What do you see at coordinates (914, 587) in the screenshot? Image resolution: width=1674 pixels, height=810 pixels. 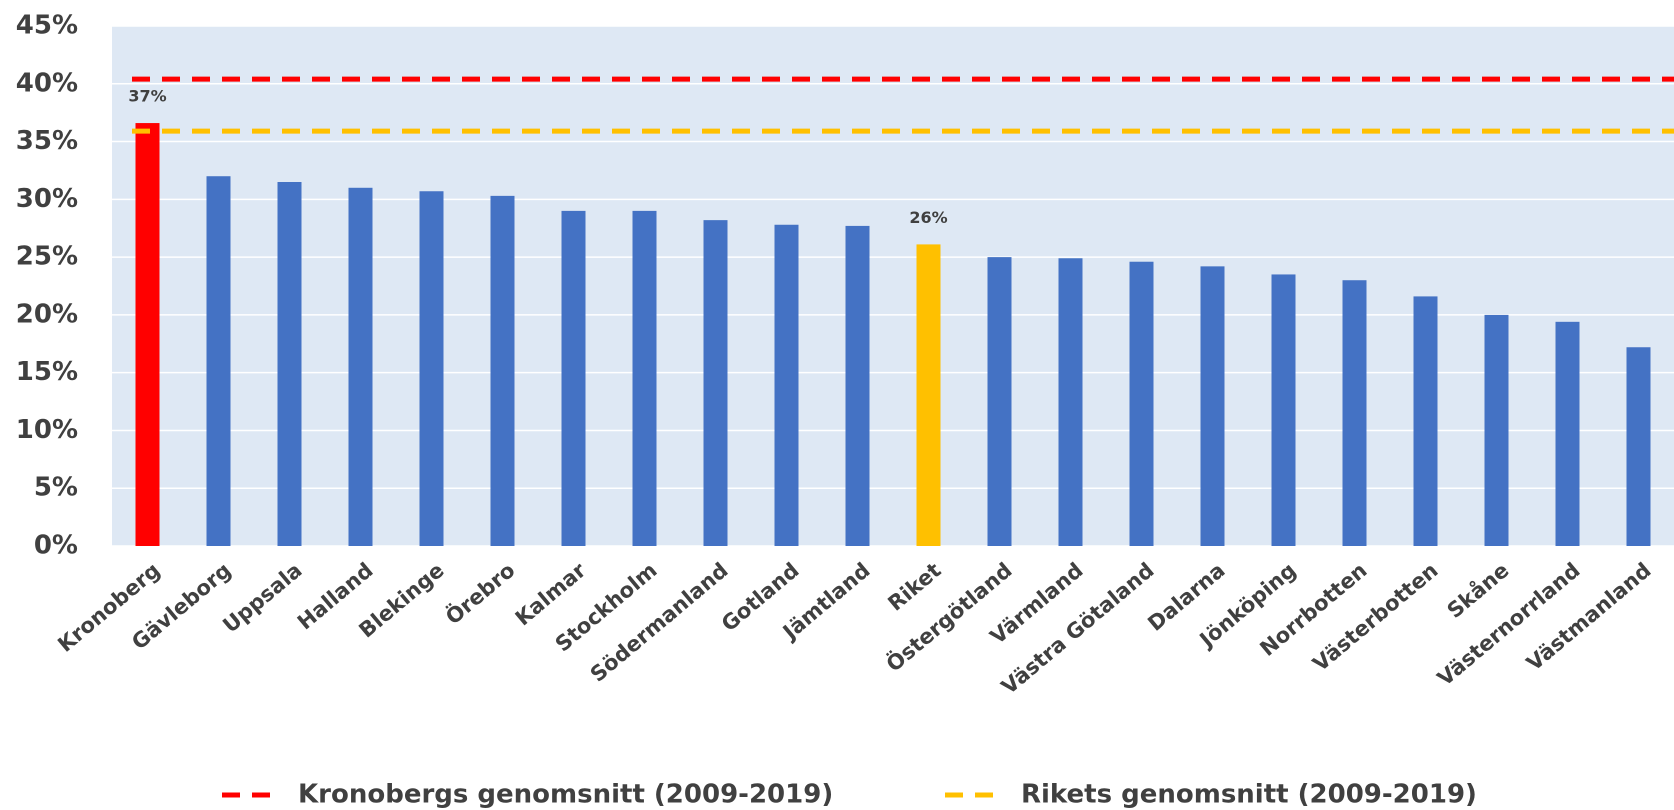 I see `x-tick-label: Riket` at bounding box center [914, 587].